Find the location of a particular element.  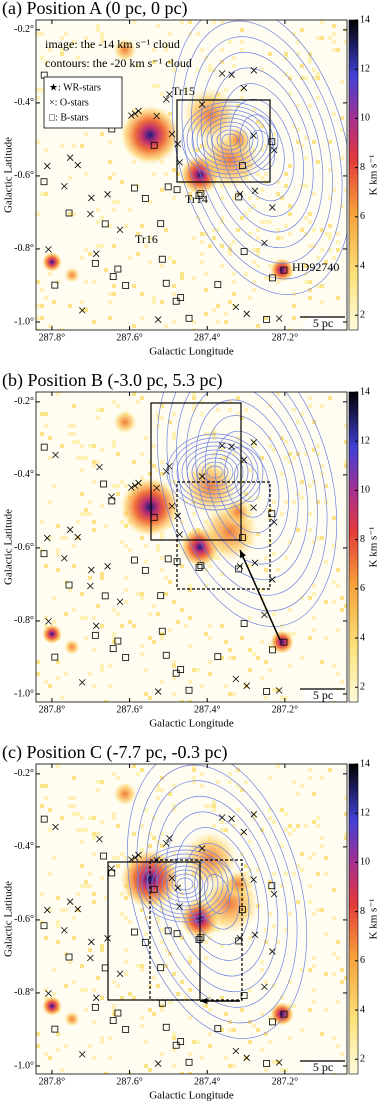

y-tick-label: -1.0° is located at coordinates (24, 321).